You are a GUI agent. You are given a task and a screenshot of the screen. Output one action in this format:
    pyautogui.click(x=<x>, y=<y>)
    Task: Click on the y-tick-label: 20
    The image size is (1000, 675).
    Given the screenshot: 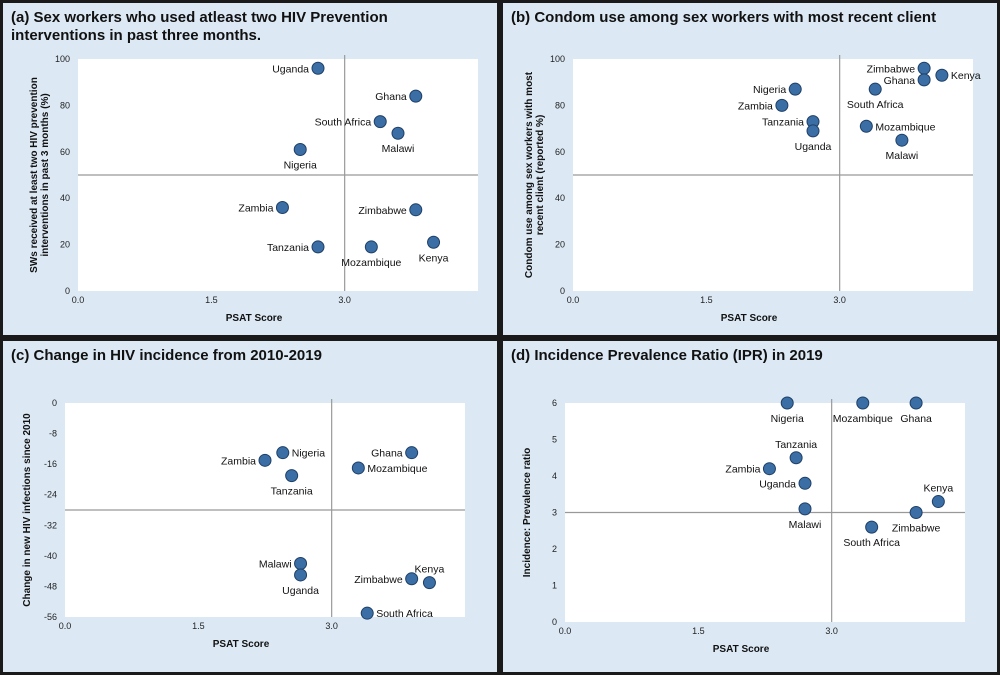 What is the action you would take?
    pyautogui.click(x=560, y=245)
    